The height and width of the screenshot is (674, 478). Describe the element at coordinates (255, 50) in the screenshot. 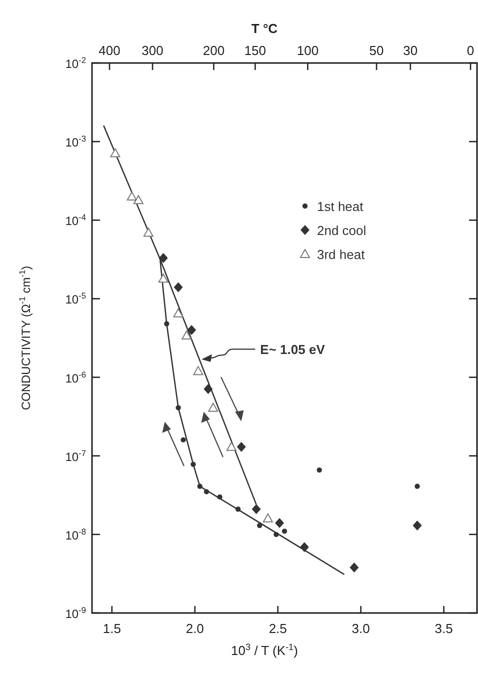

I see `text: 150` at that location.